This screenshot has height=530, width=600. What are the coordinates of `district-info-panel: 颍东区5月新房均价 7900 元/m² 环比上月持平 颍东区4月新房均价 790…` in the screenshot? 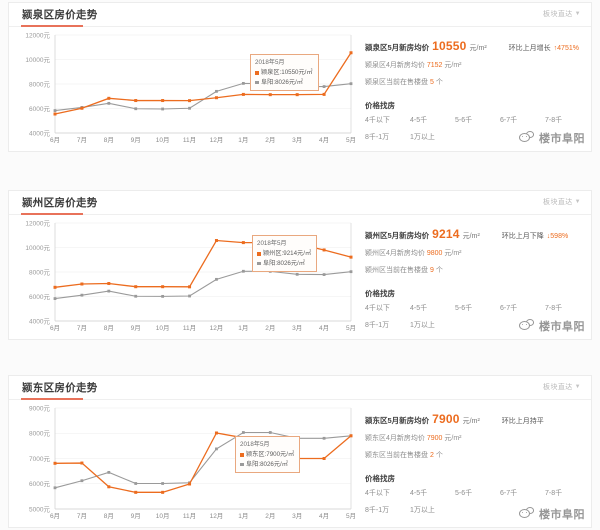 It's located at (475, 463).